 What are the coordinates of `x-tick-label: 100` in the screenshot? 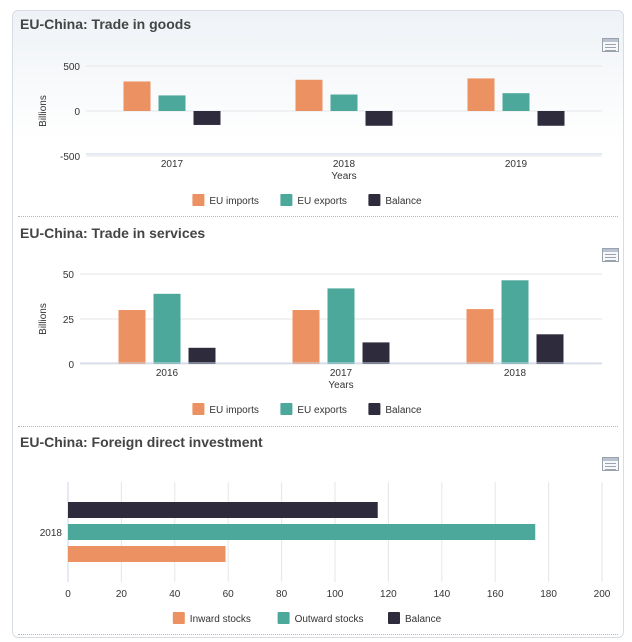 It's located at (335, 594).